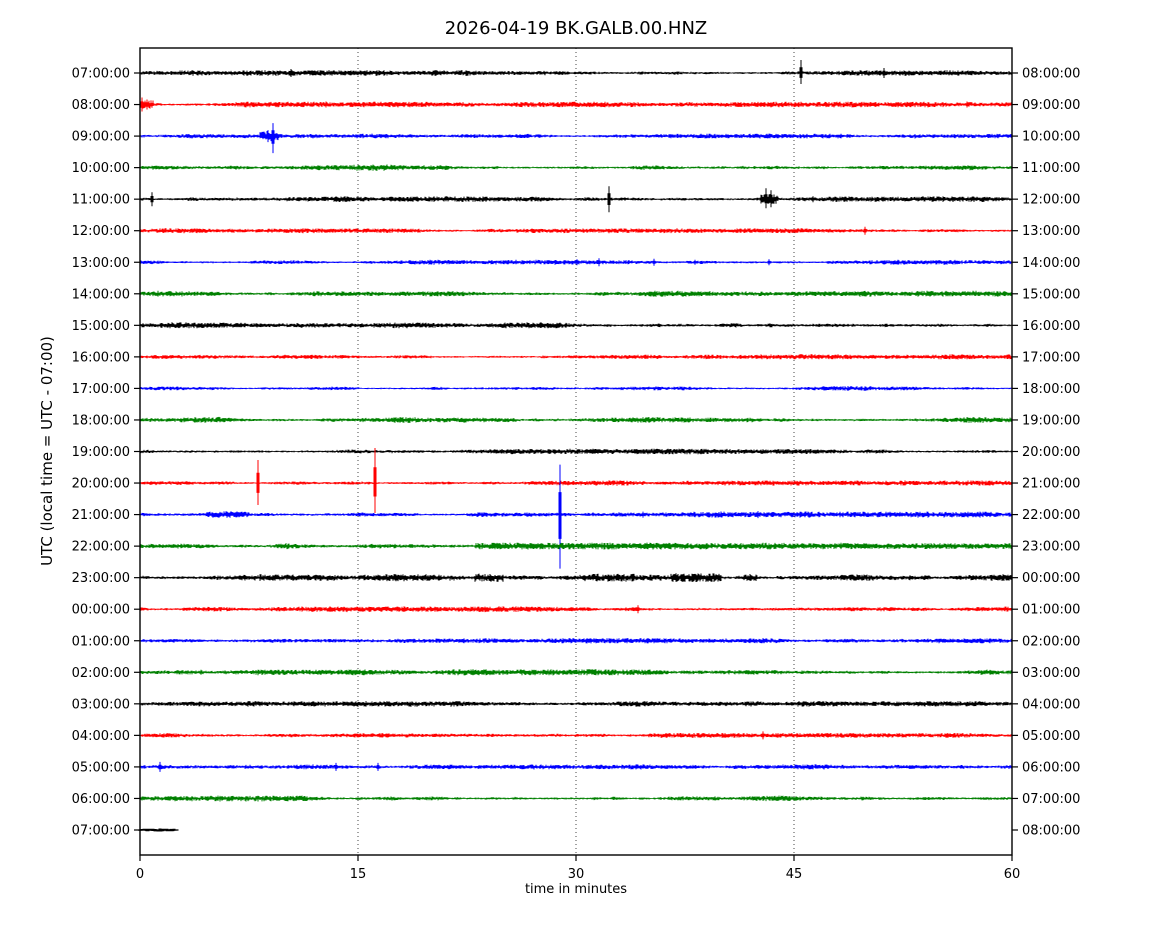 The width and height of the screenshot is (1150, 950). Describe the element at coordinates (575, 293) in the screenshot. I see `trace-row-14:00:00` at that location.